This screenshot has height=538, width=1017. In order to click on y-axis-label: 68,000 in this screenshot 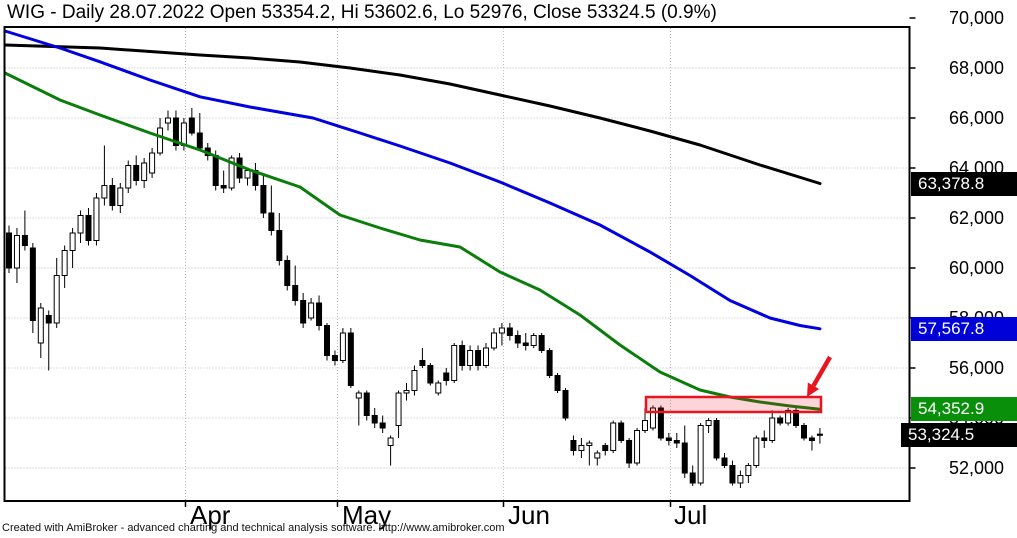, I will do `click(976, 68)`.